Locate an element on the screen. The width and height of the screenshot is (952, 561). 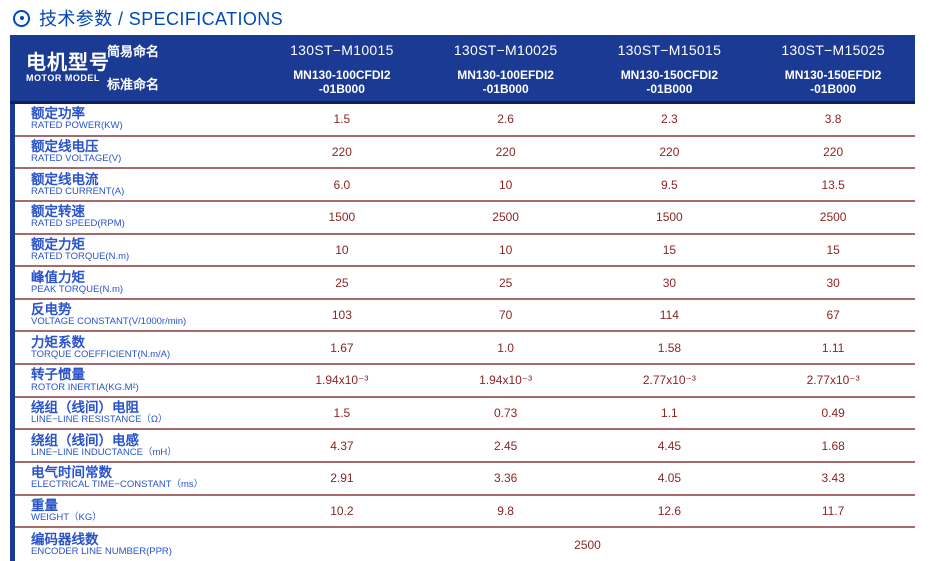
row-label-en: LINE−LINE RESISTANCE（Ω） is located at coordinates (99, 420).